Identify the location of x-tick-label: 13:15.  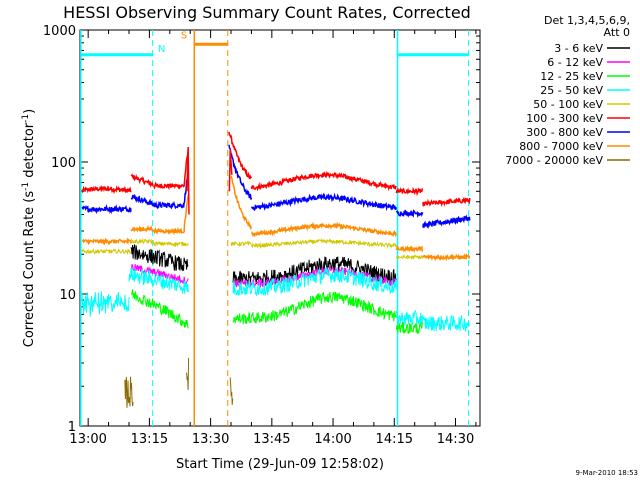
(149, 439).